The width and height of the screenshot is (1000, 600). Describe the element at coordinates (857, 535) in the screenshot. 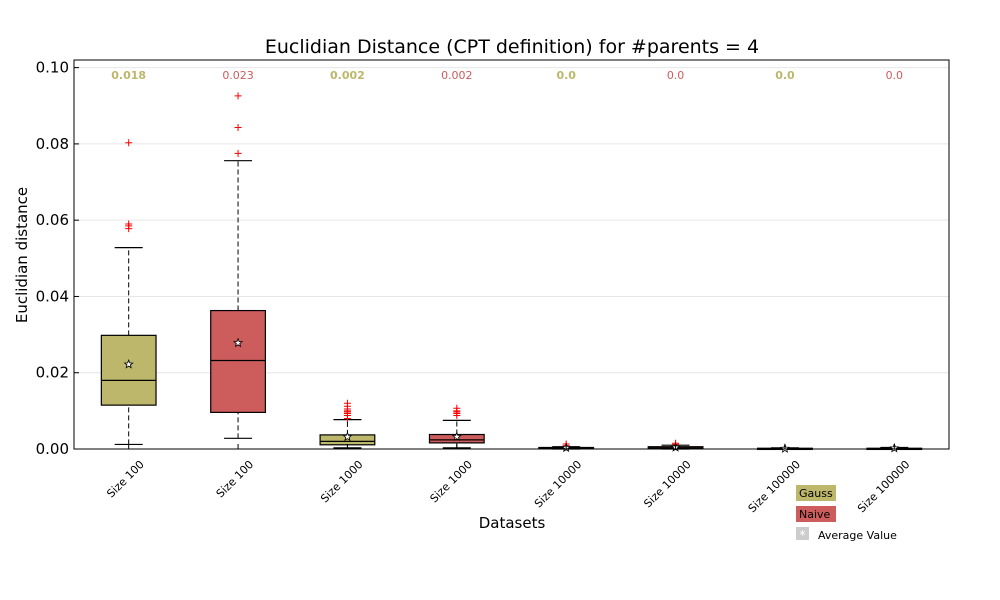

I see `legend-label-average: Average Value` at that location.